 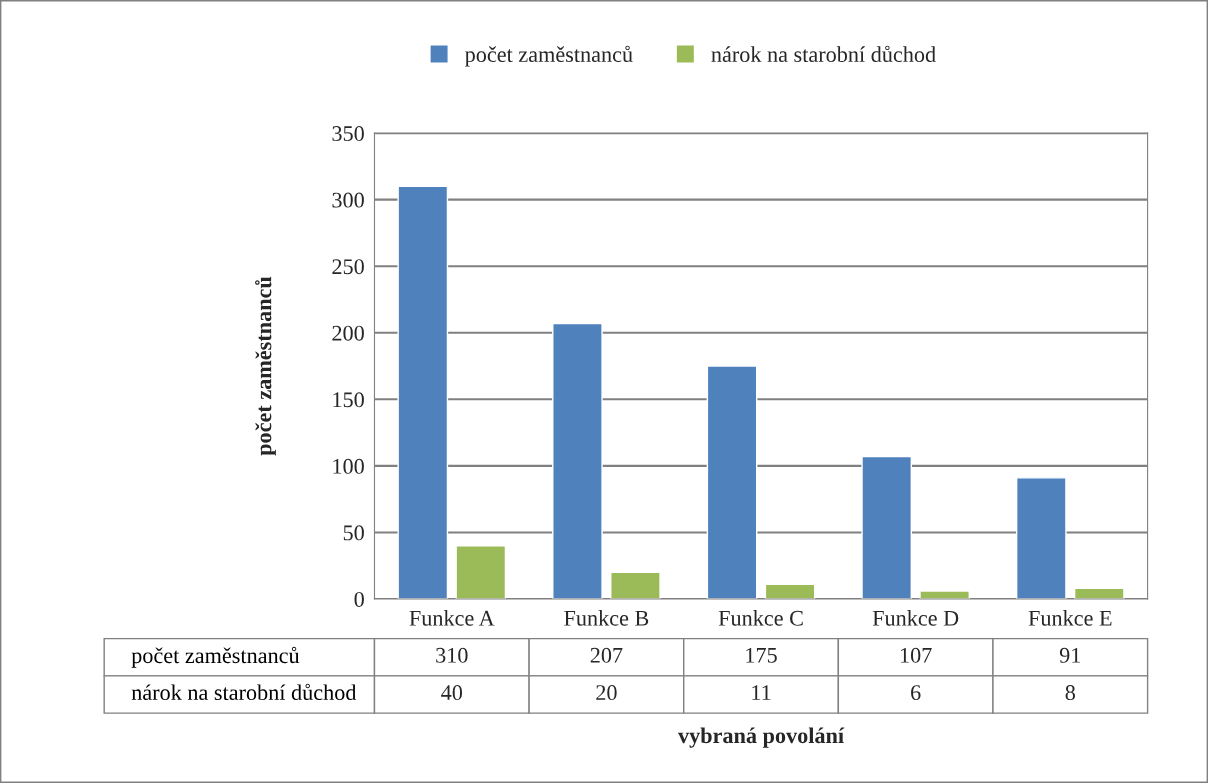 What do you see at coordinates (823, 54) in the screenshot?
I see `legend-label: nárok na starobní důchod` at bounding box center [823, 54].